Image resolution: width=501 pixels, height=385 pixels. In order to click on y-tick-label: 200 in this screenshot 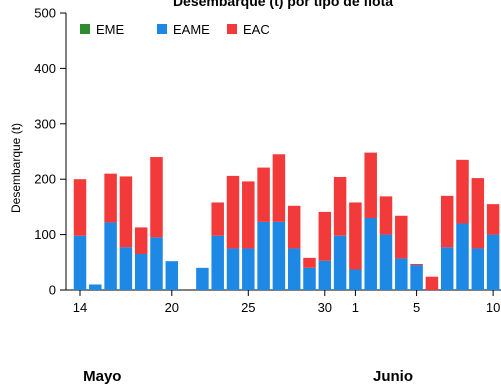, I will do `click(45, 179)`.